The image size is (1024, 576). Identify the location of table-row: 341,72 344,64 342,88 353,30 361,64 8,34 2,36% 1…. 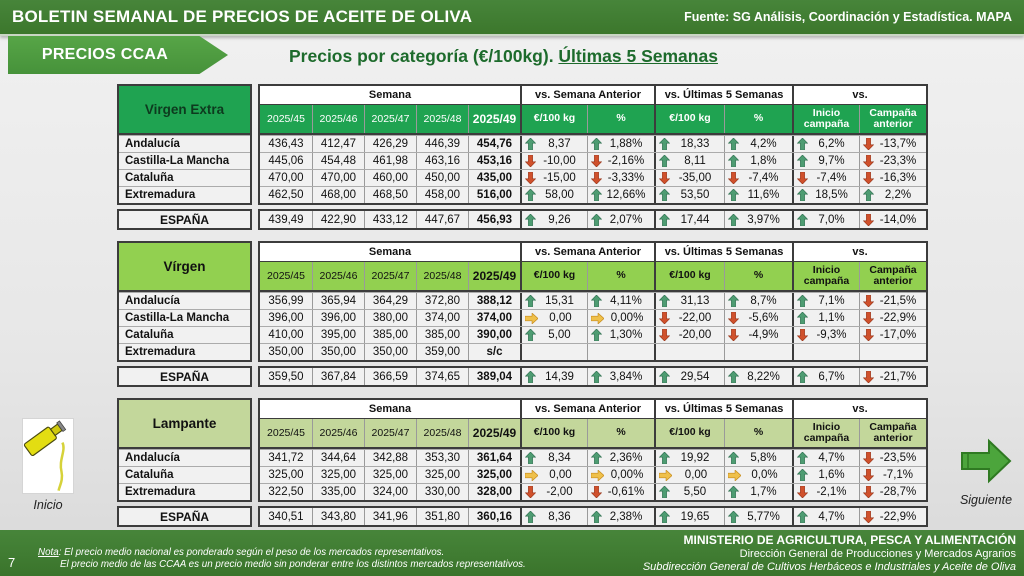
(593, 457).